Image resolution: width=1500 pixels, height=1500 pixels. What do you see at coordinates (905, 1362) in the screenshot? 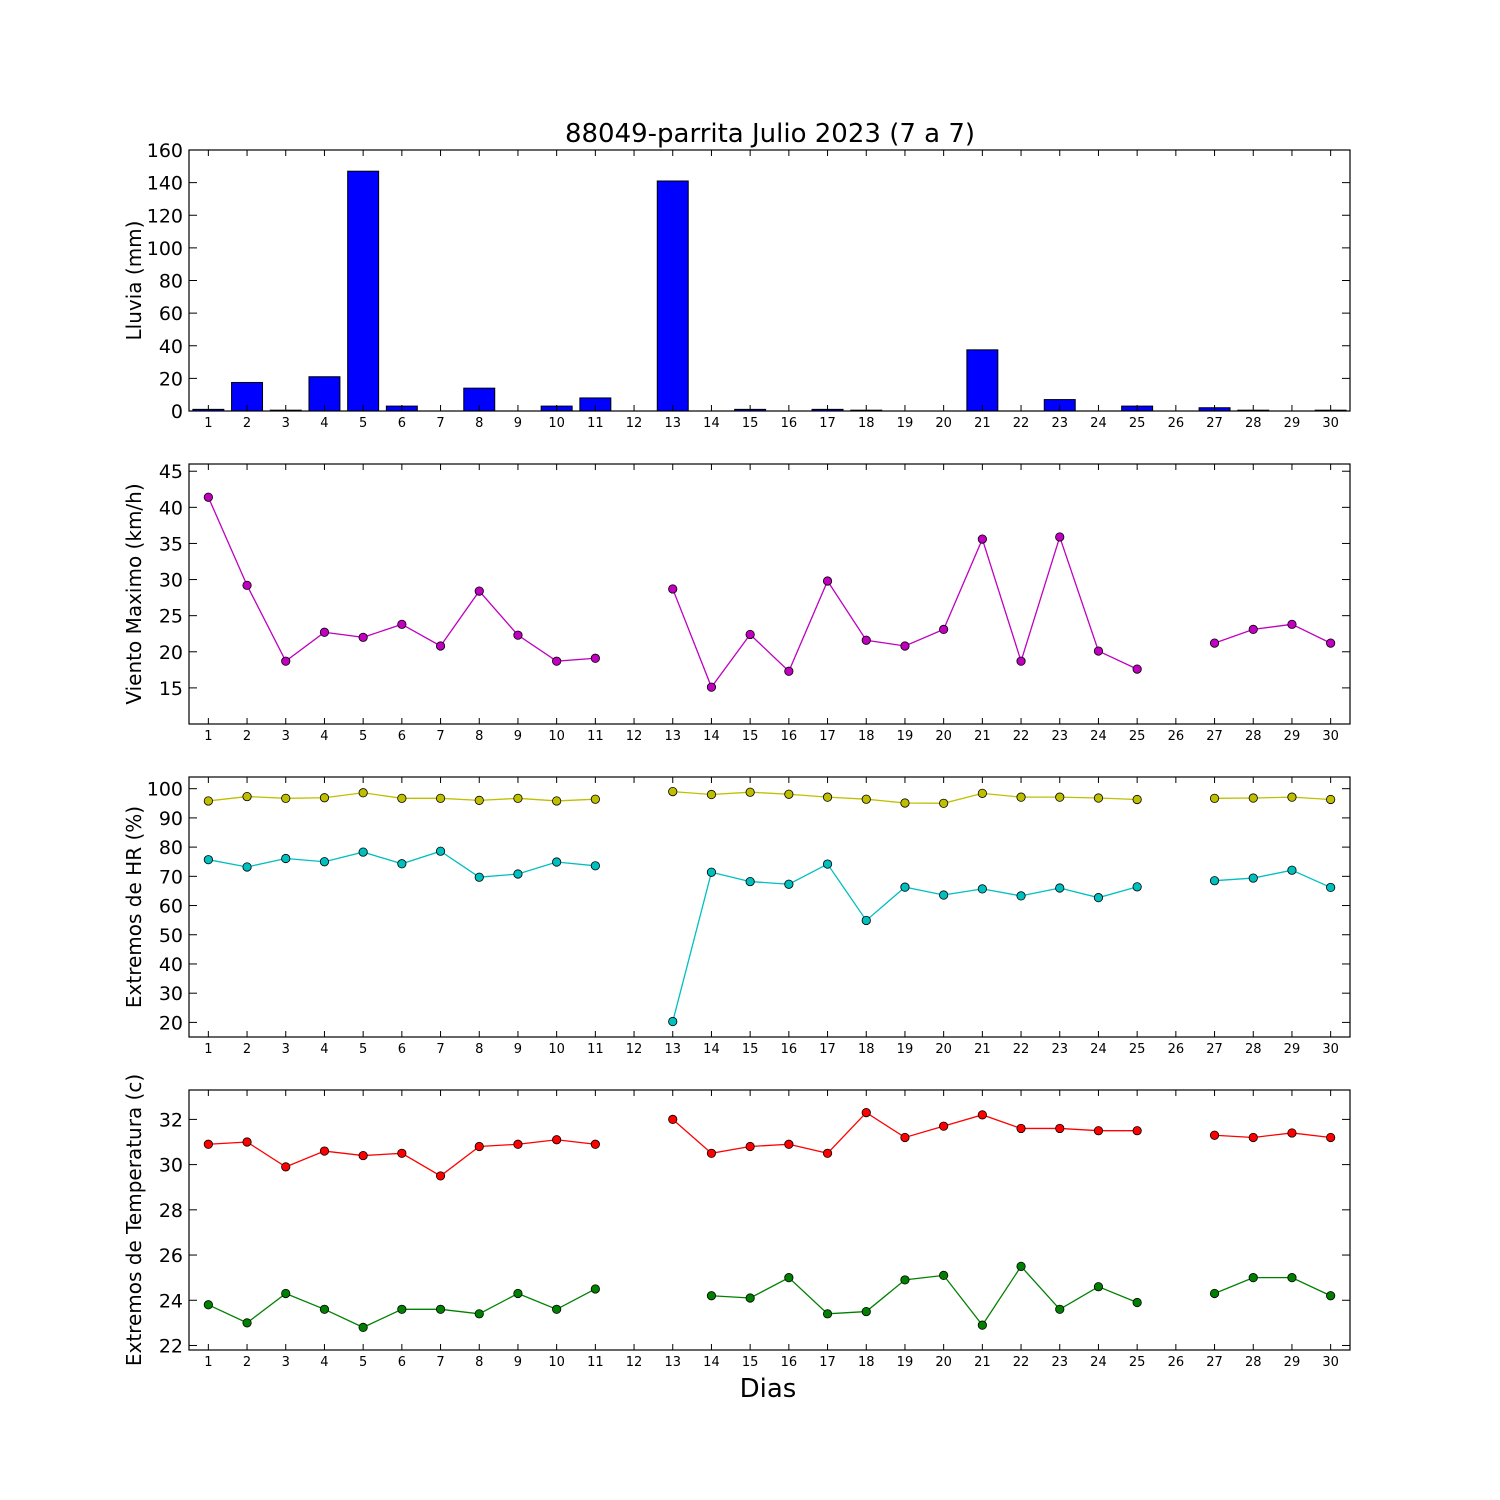
I see `temperatura-x-tick-label-19: 19` at bounding box center [905, 1362].